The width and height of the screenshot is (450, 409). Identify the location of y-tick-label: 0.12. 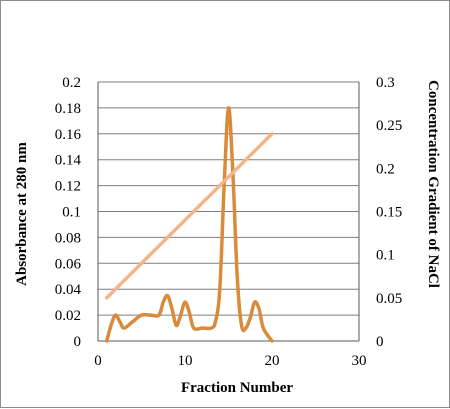
(68, 187).